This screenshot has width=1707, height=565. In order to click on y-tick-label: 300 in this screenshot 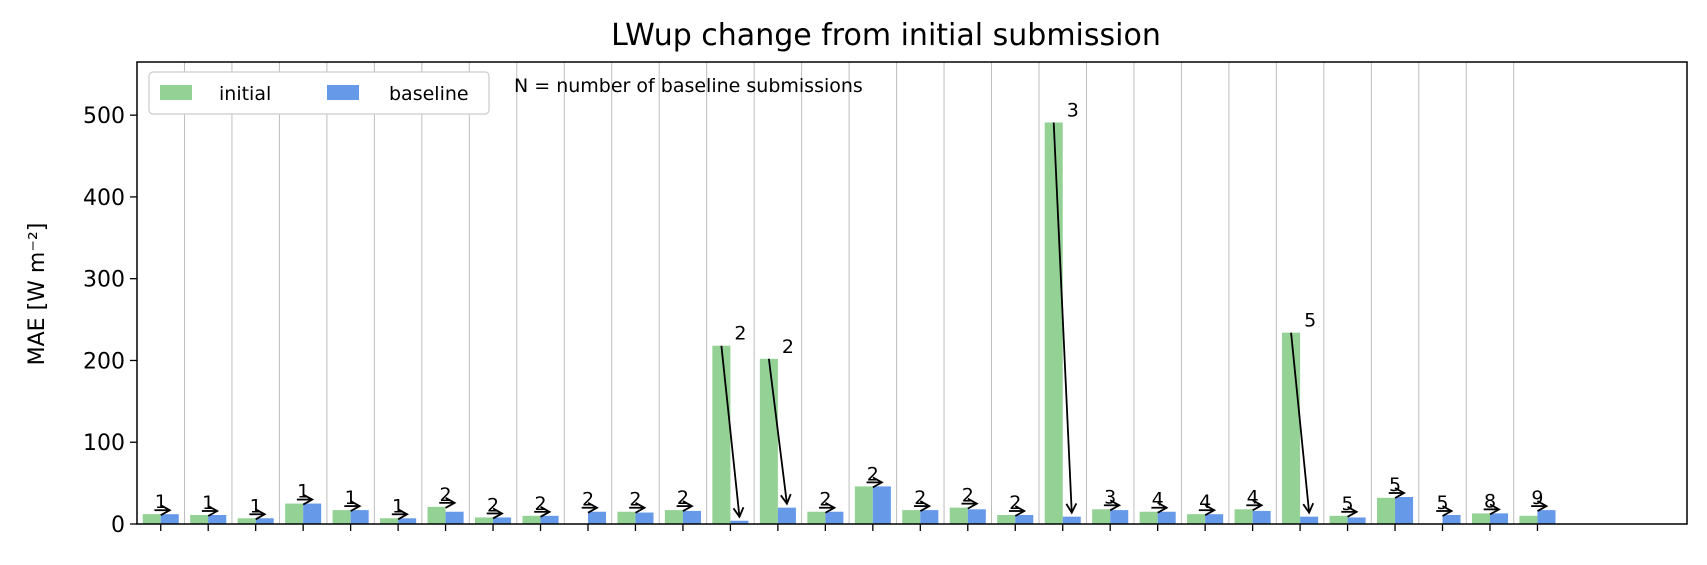, I will do `click(104, 280)`.